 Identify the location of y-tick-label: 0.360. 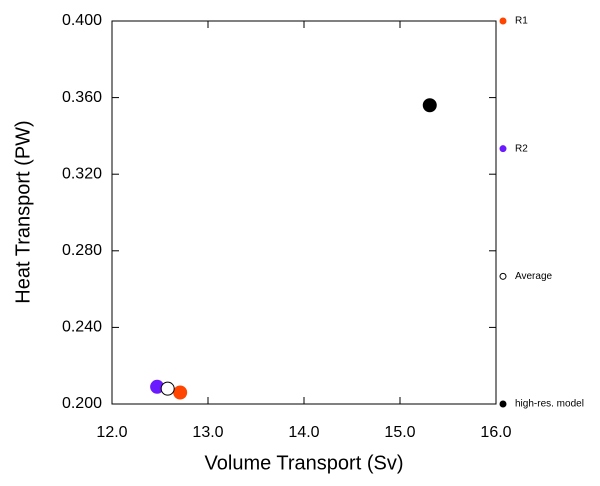
(82, 97).